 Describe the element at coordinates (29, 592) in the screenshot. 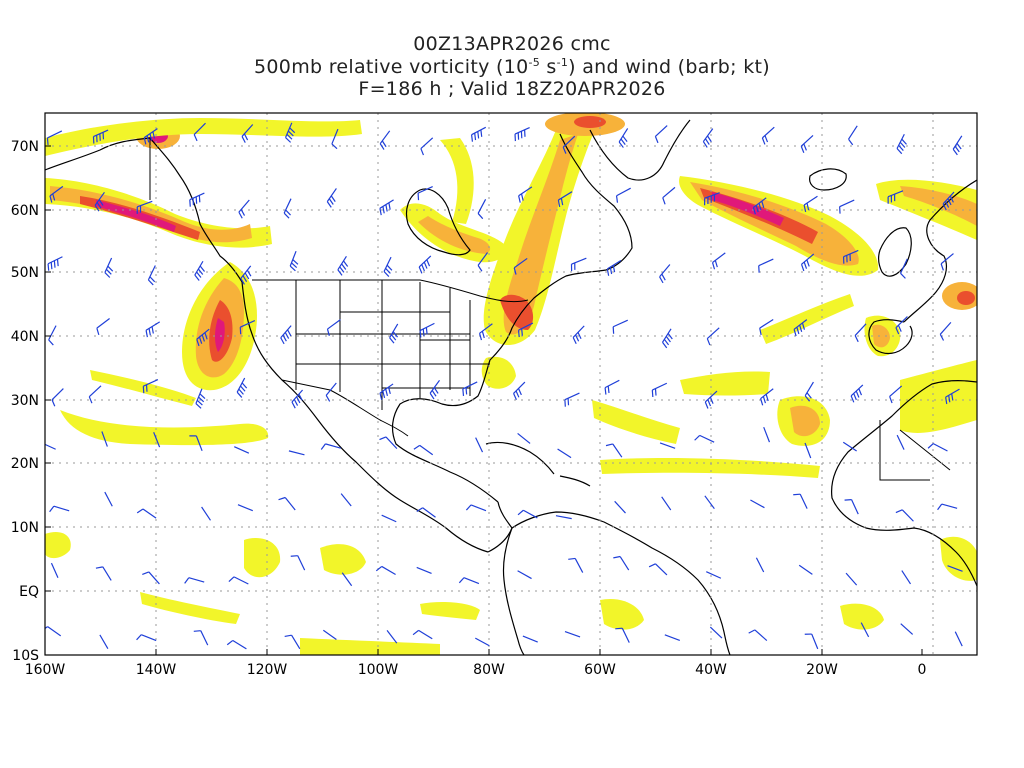

I see `lat-label: EQ` at that location.